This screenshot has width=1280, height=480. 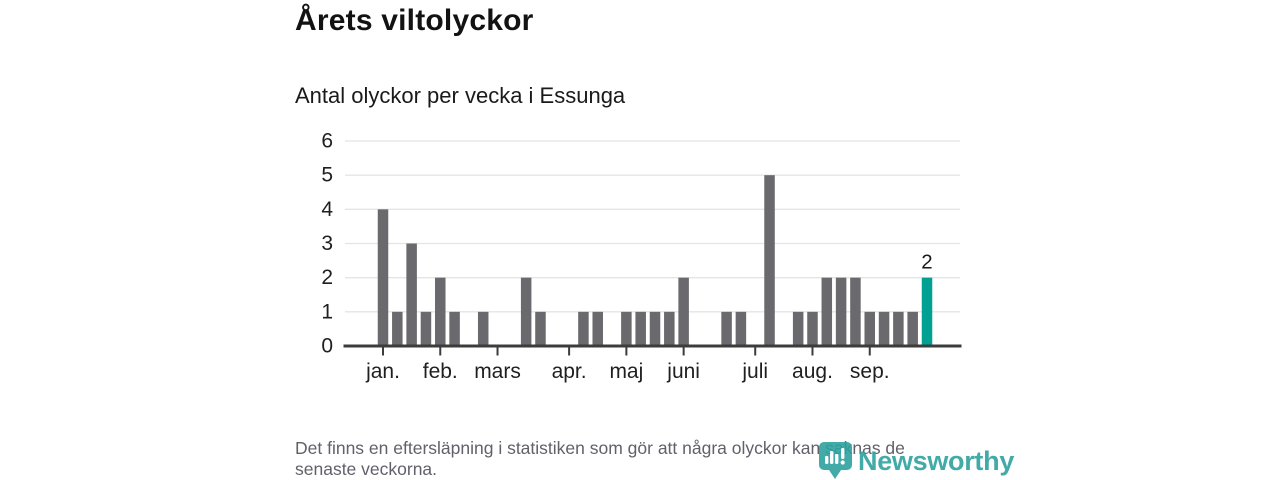 I want to click on x-axis-label-aug.: aug., so click(x=812, y=371).